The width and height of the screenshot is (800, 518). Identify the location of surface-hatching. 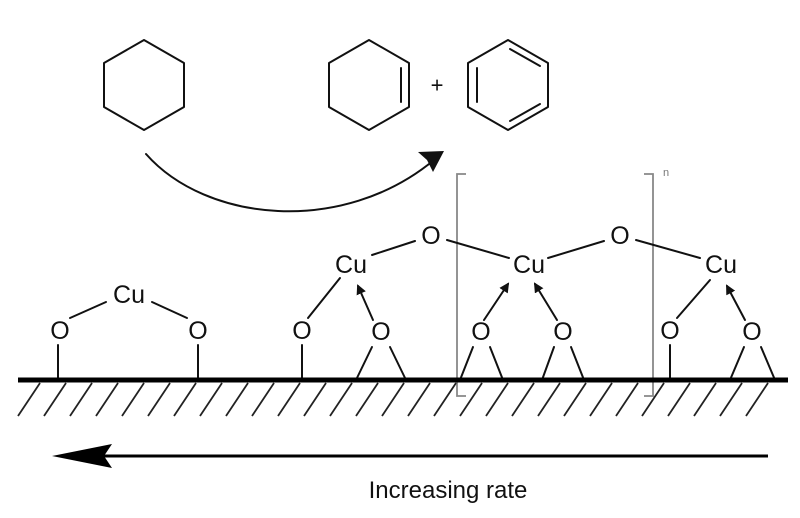
(393, 399).